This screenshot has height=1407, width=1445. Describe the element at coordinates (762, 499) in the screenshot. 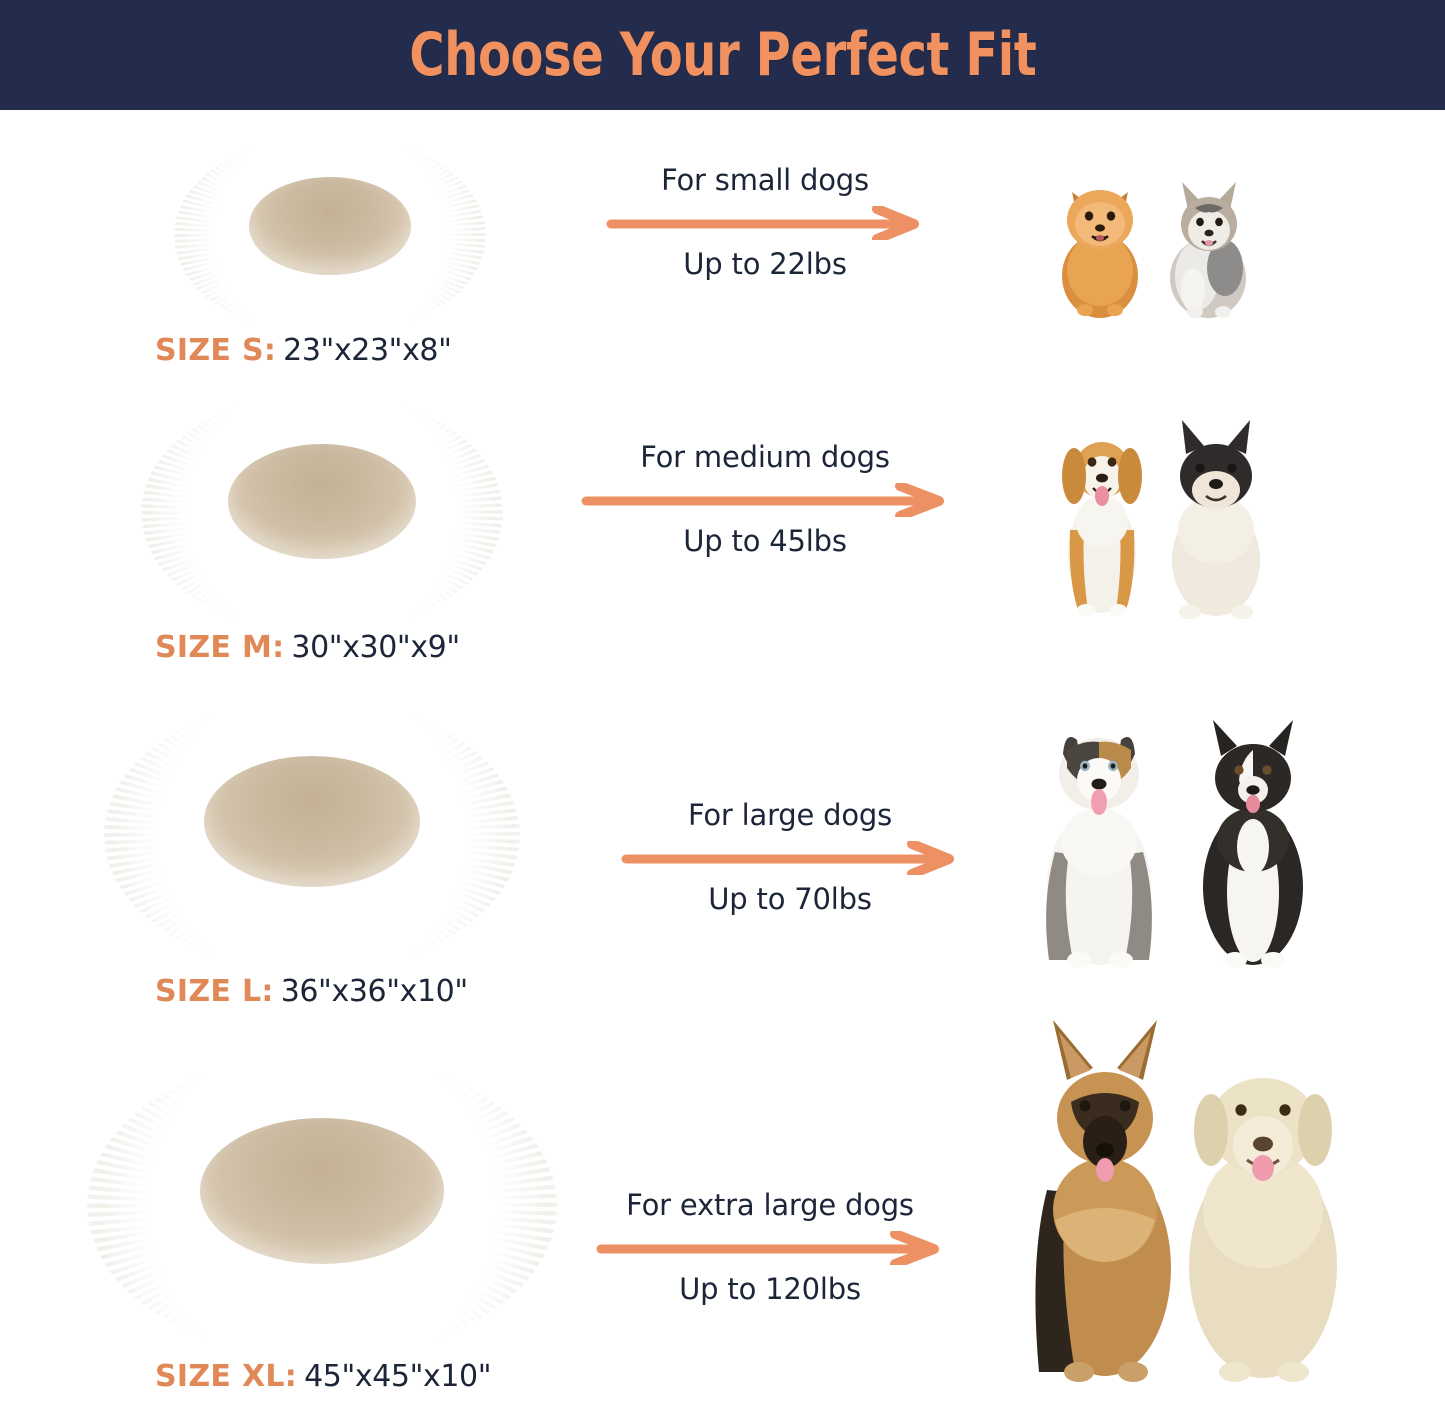

I see `right-arrow-icon-medium` at that location.